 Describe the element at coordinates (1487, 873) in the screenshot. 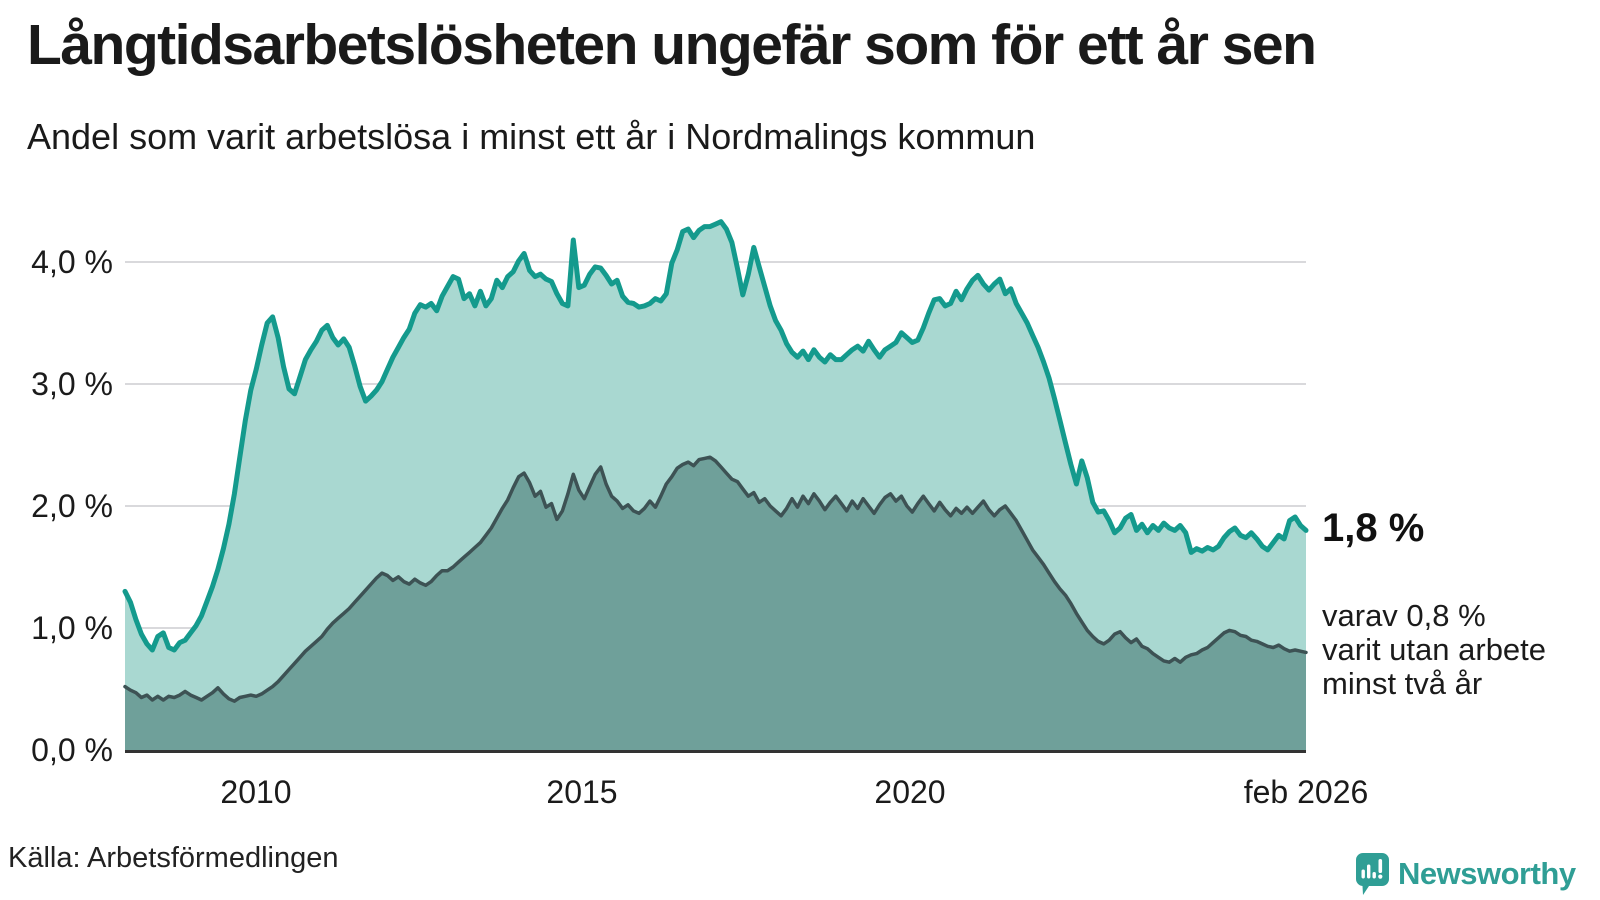

I see `newsworthy-wordmark: Newsworthy` at that location.